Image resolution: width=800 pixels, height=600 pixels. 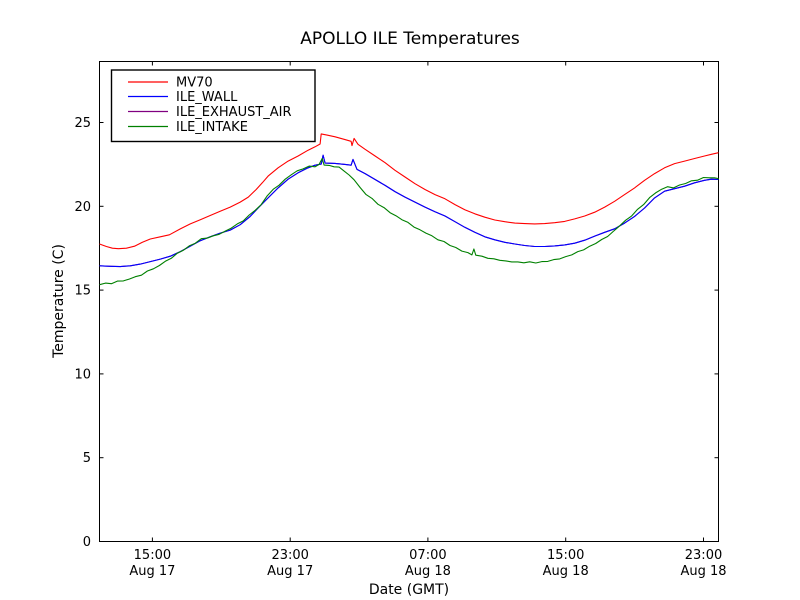 What do you see at coordinates (87, 458) in the screenshot?
I see `y-tick-label: 5` at bounding box center [87, 458].